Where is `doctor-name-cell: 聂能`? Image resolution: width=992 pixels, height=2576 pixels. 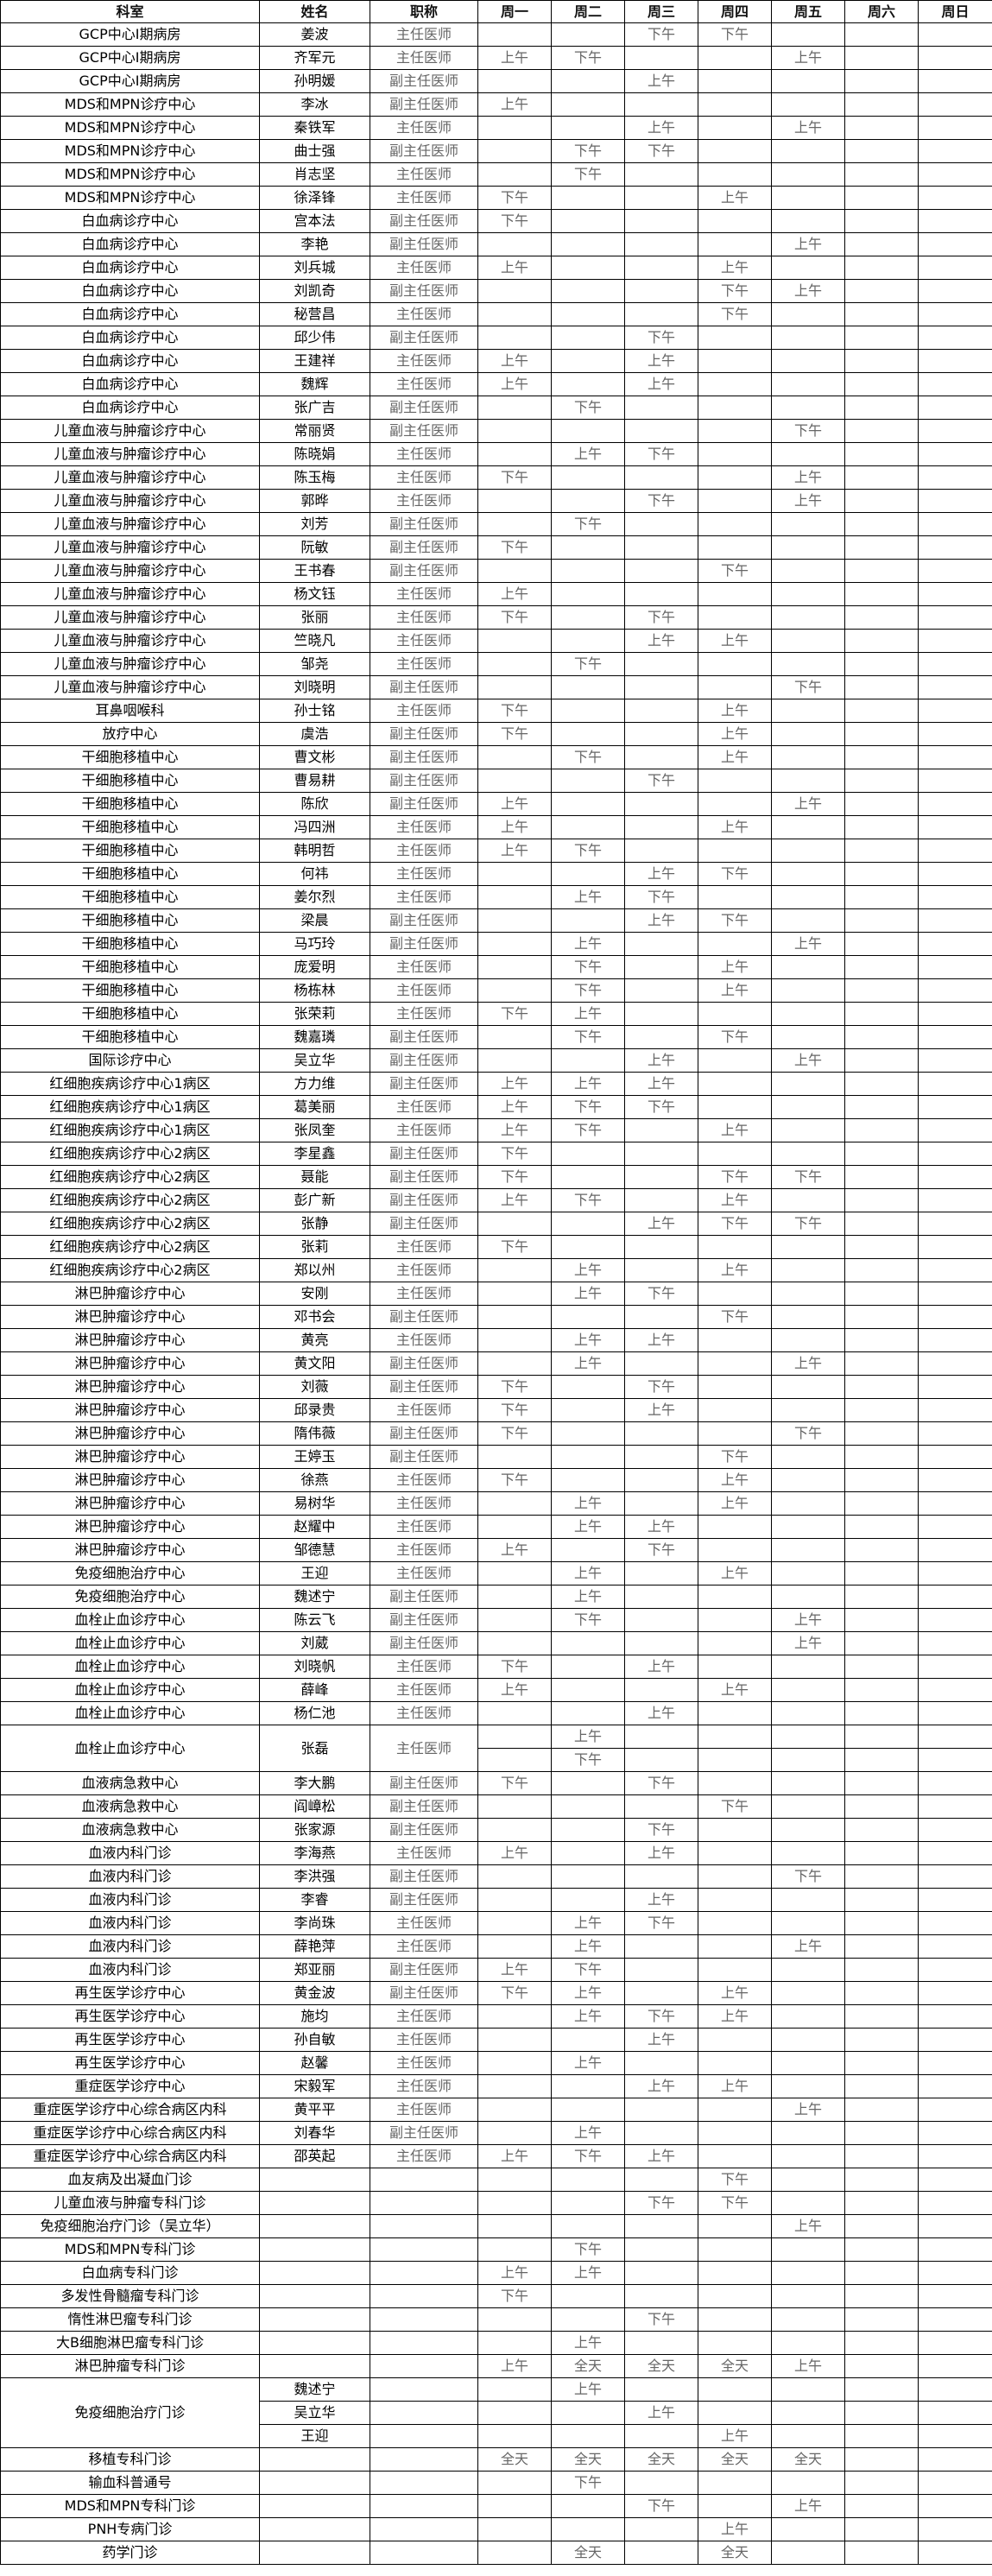
doctor-name-cell: 聂能 is located at coordinates (314, 1177).